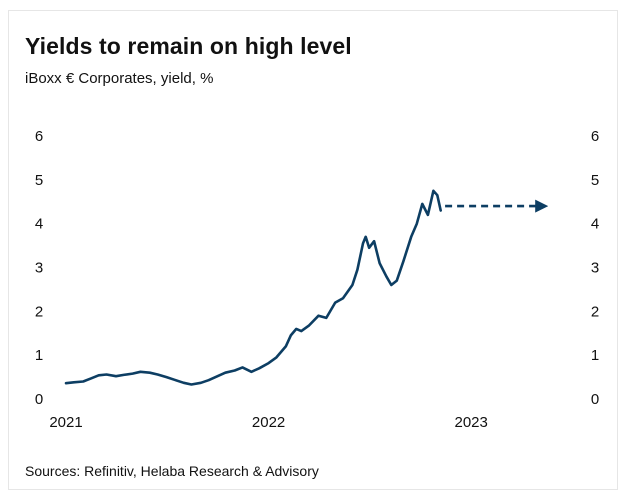 Image resolution: width=626 pixels, height=495 pixels. I want to click on y-tick-label-right: 4, so click(595, 224).